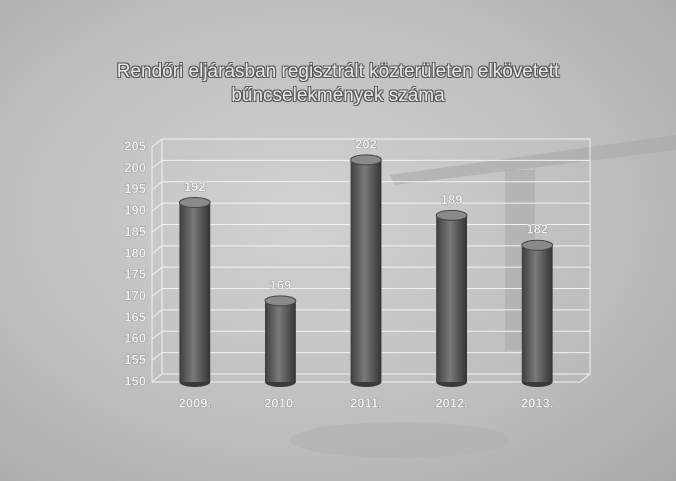  What do you see at coordinates (135, 316) in the screenshot?
I see `y-tick-label: 165` at bounding box center [135, 316].